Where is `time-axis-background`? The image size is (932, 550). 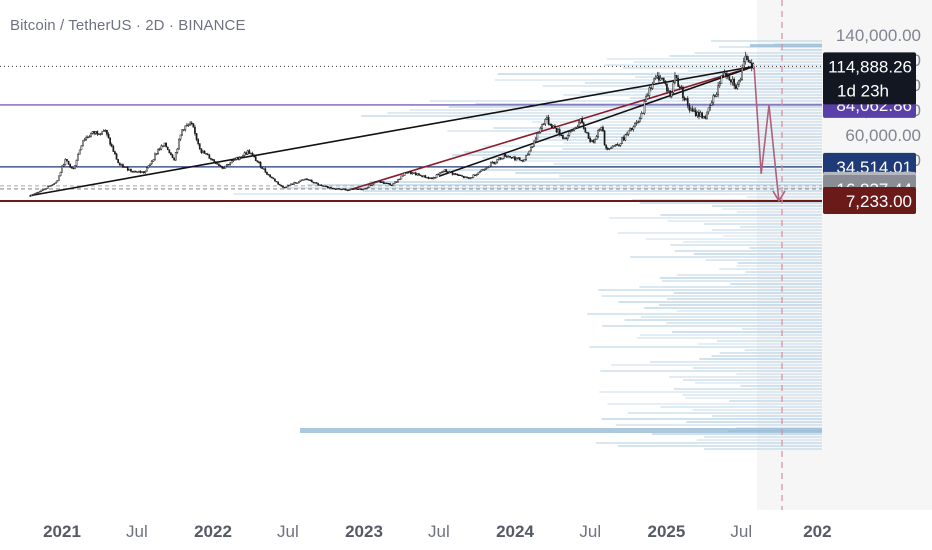 time-axis-background is located at coordinates (466, 530).